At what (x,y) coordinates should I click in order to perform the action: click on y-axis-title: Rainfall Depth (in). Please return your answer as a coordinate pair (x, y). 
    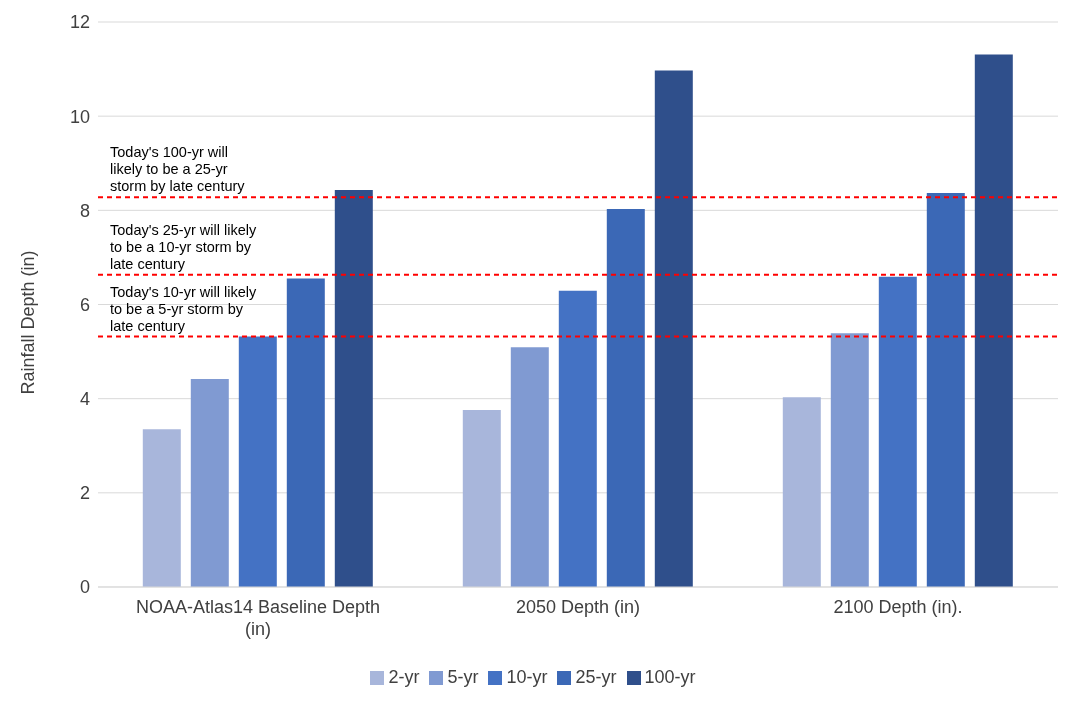
    Looking at the image, I should click on (28, 322).